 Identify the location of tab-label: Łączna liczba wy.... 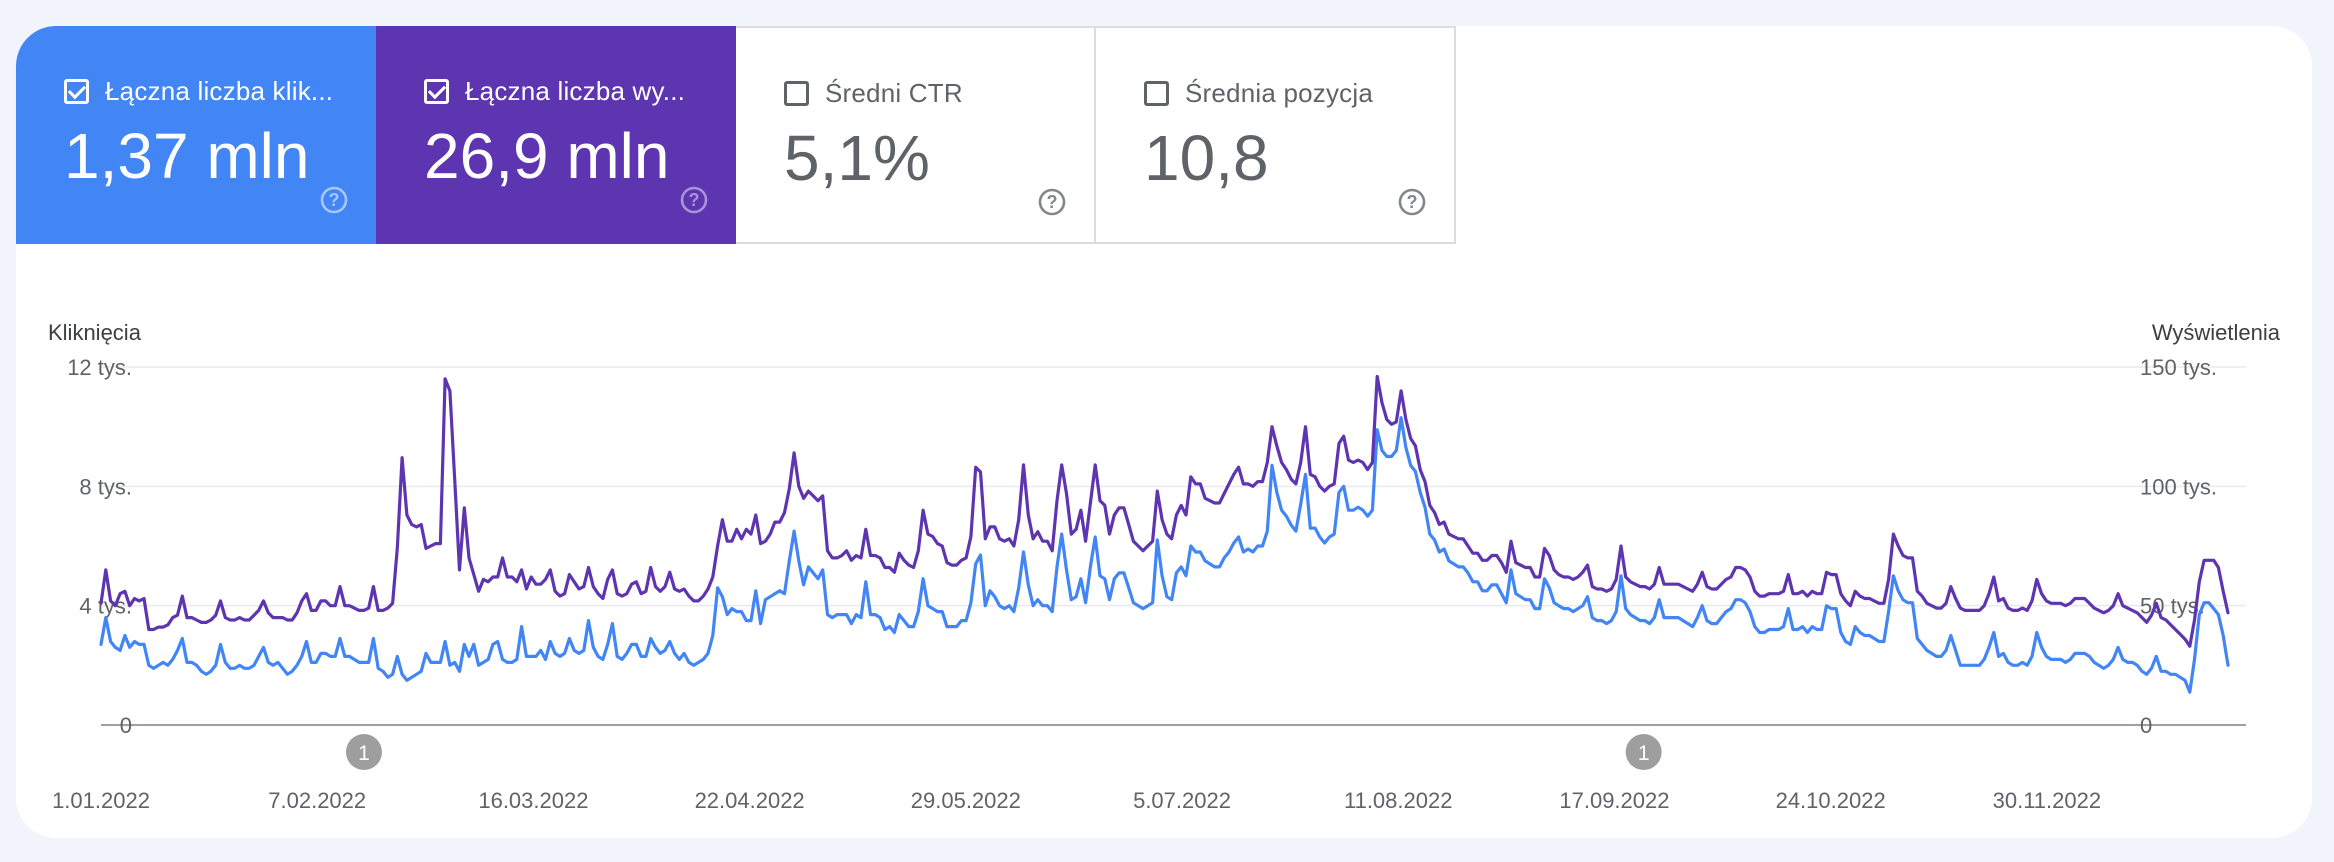
(575, 91).